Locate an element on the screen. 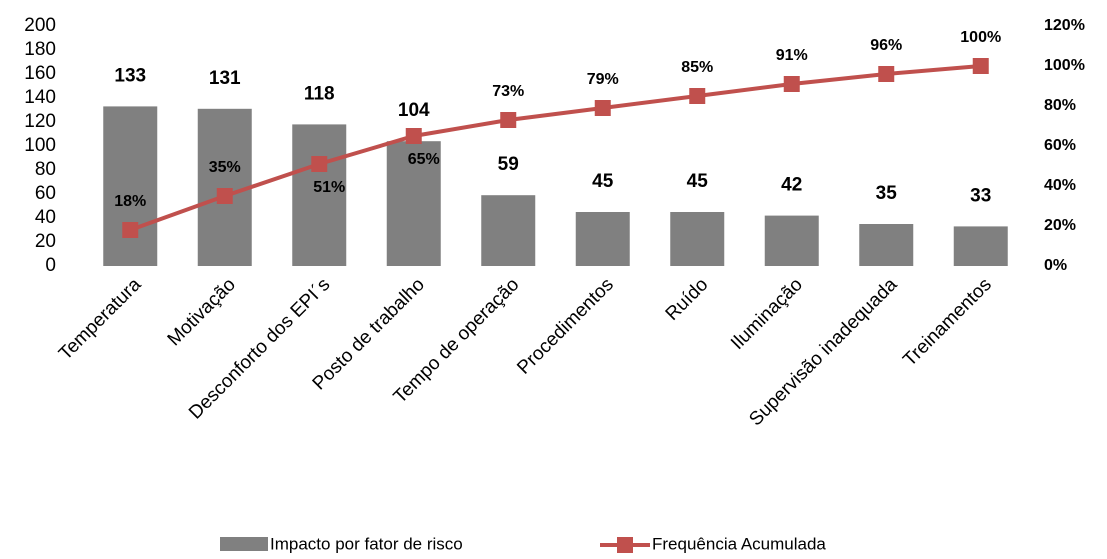  y-tick-label: 0 is located at coordinates (50, 265).